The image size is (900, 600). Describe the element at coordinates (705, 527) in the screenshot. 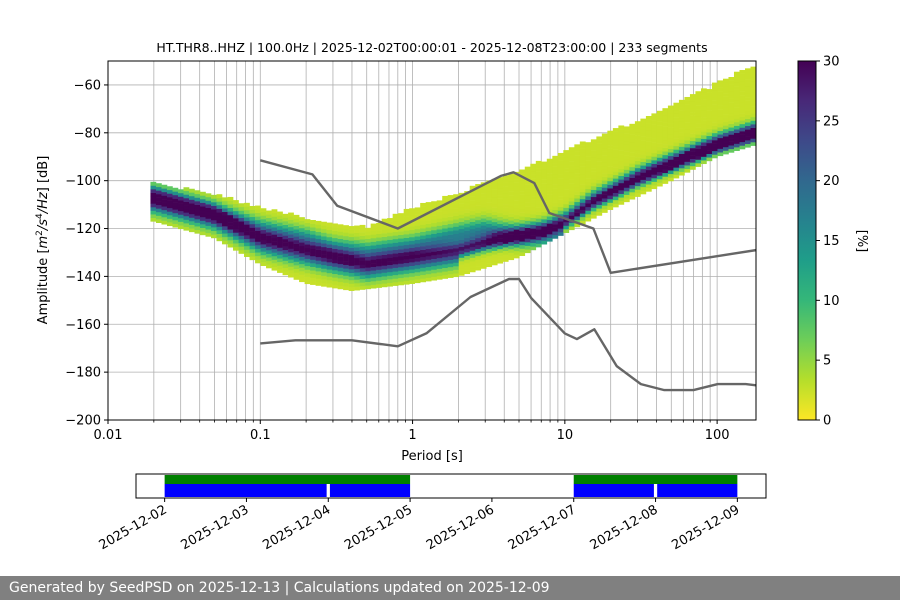

I see `timeline-date-label: 2025-12-09` at that location.